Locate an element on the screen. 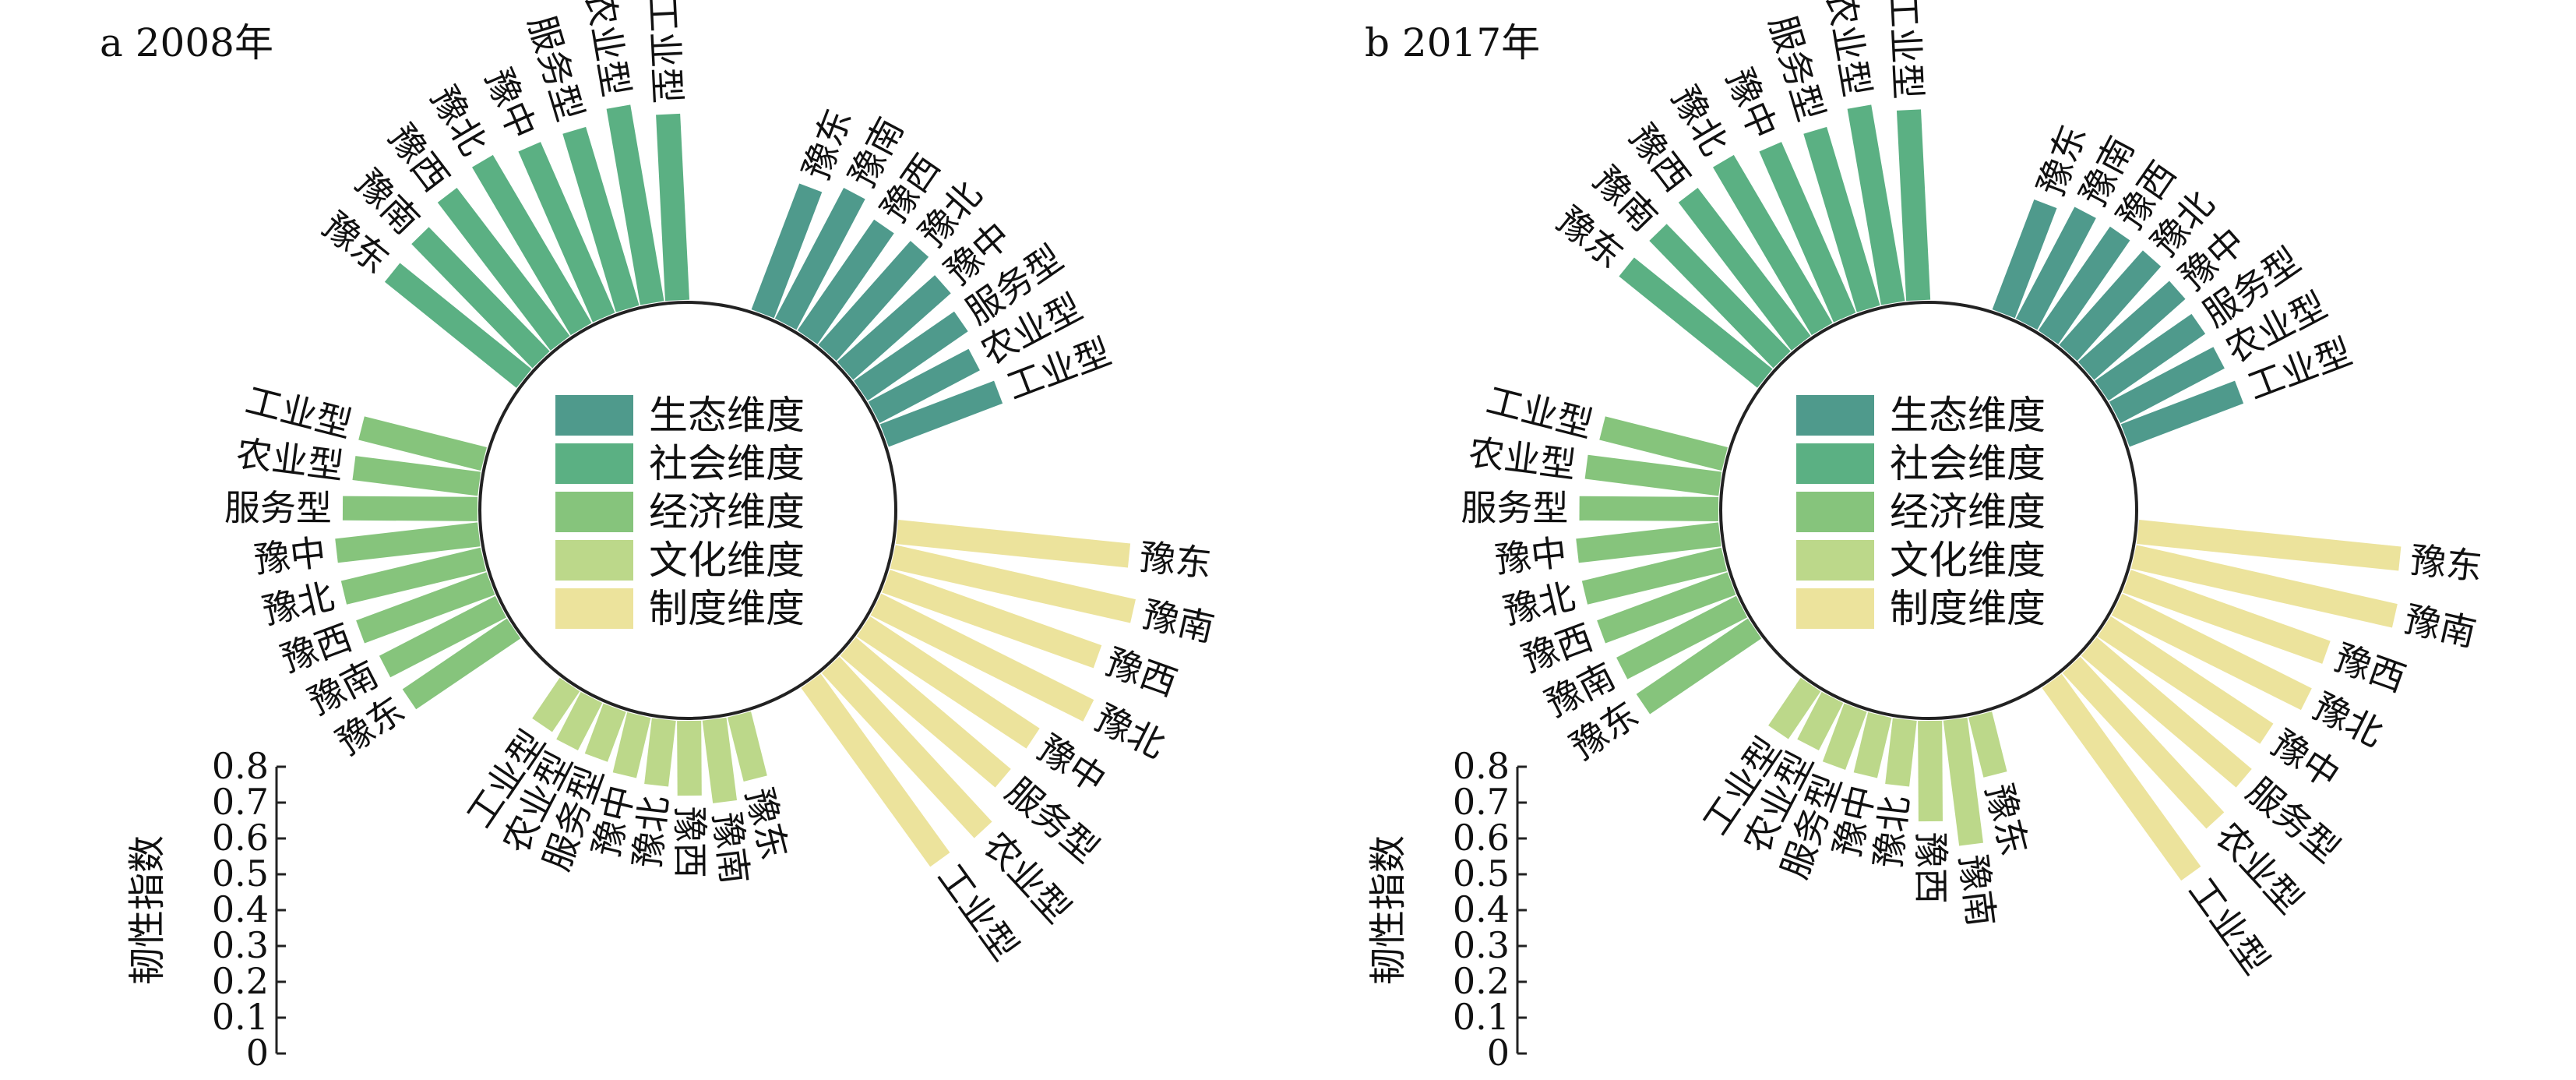 Image resolution: width=2576 pixels, height=1080 pixels. bar-文化维度-豫南 is located at coordinates (1963, 782).